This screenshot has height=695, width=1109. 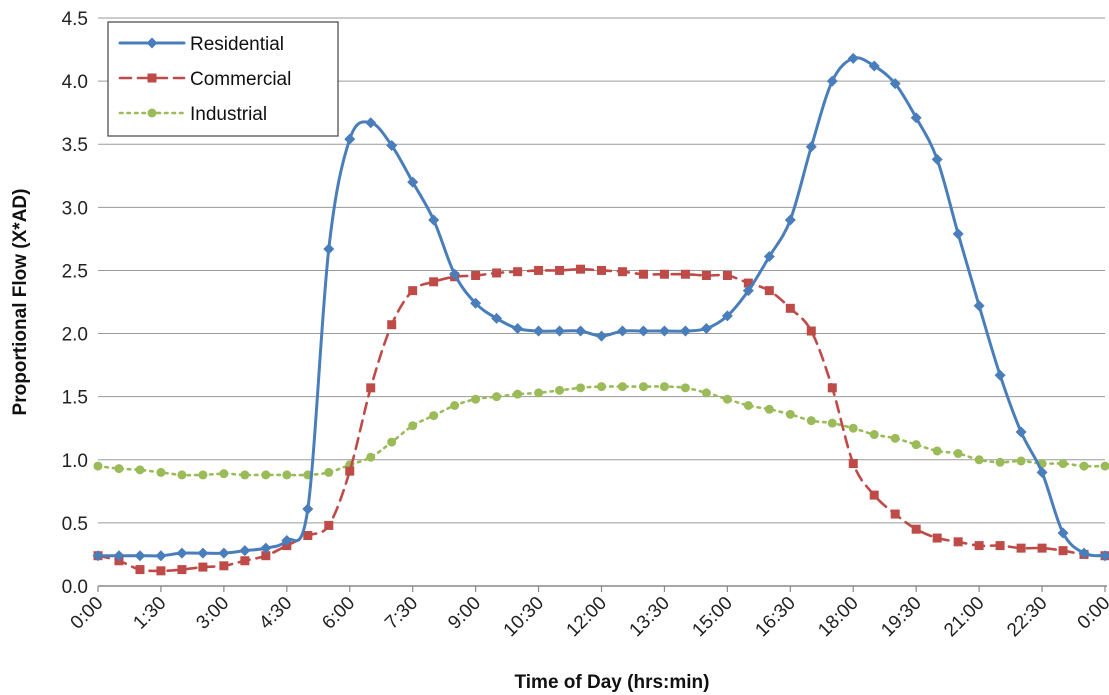 I want to click on legend-entry-industrial: Industrial, so click(x=192, y=114).